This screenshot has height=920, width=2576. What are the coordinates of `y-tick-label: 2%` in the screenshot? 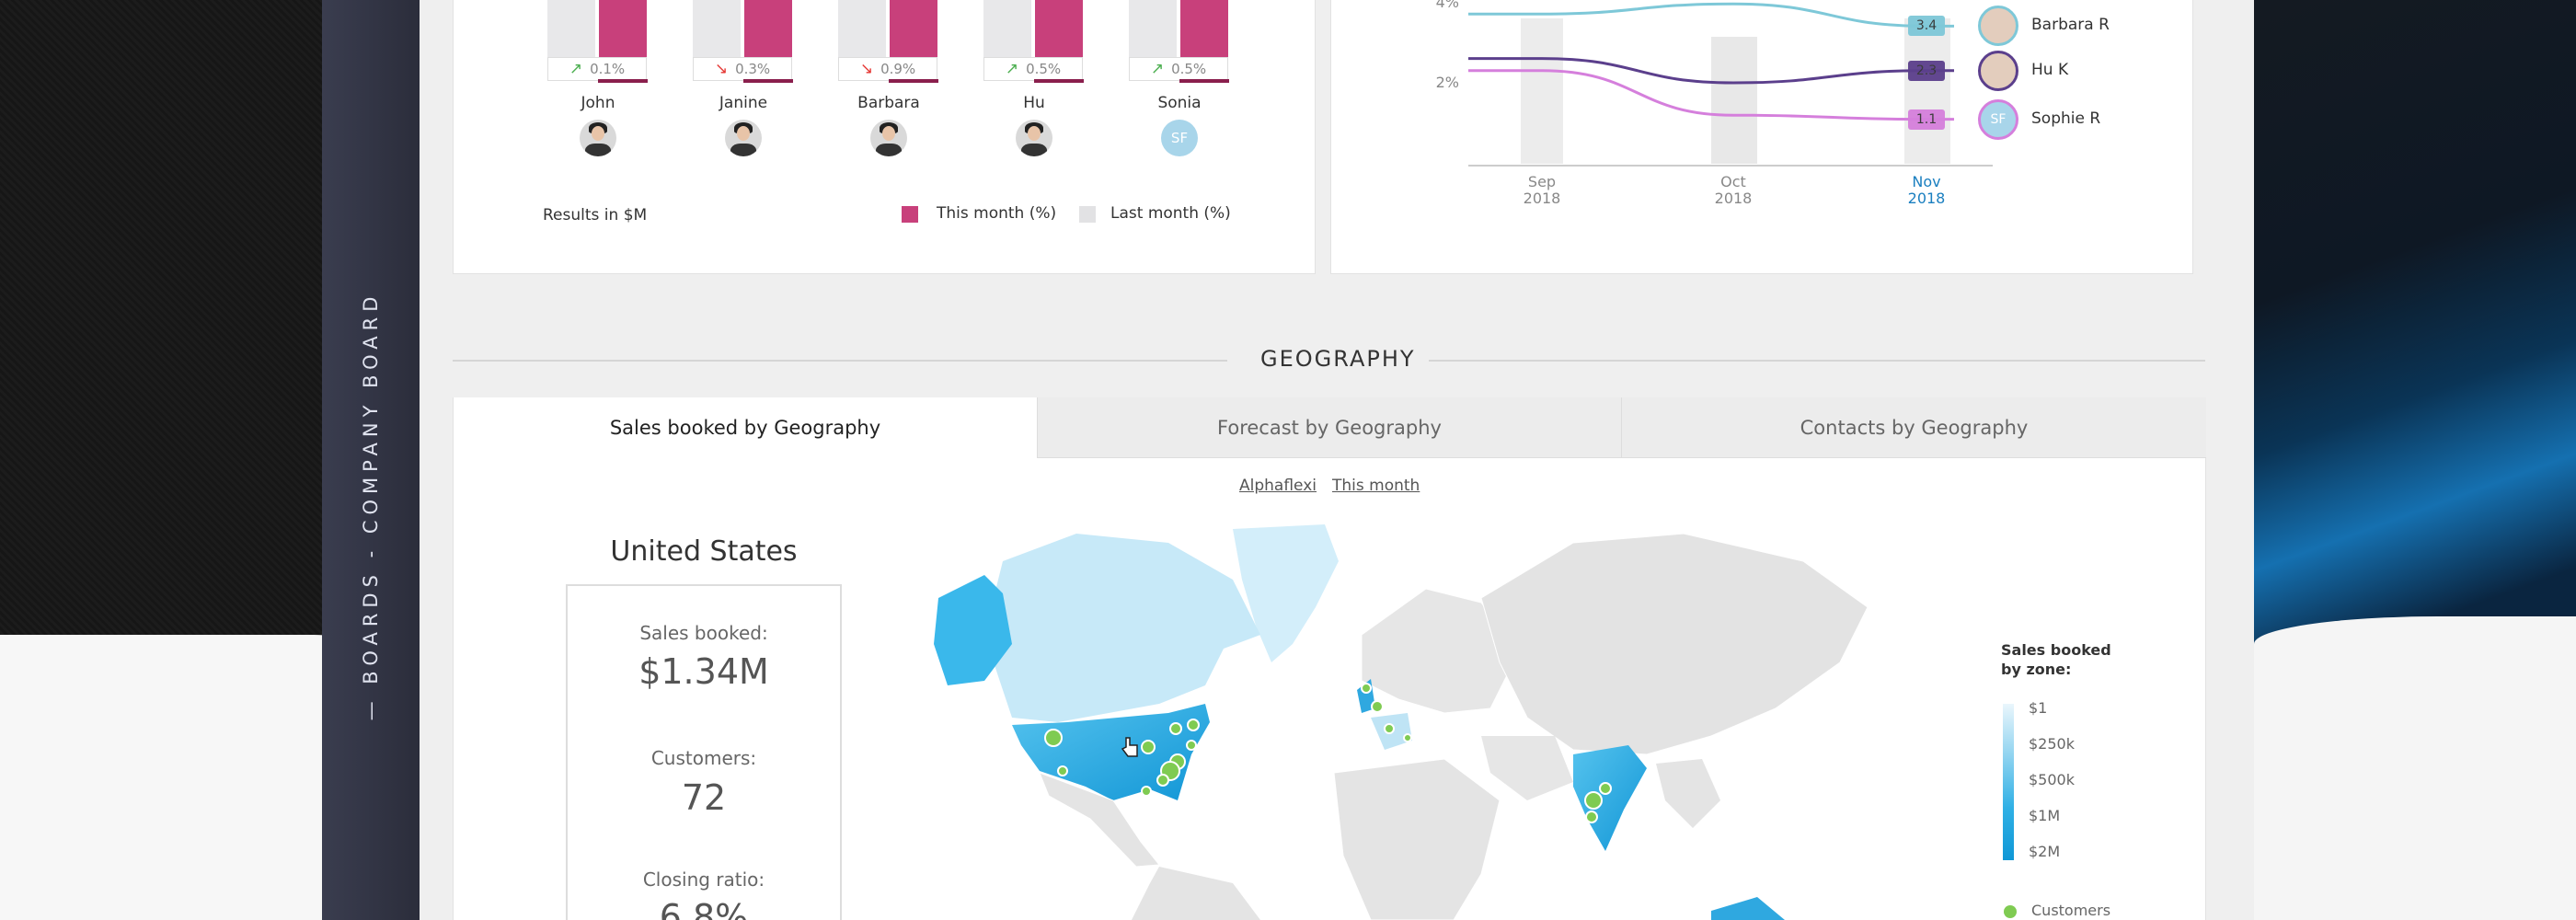 It's located at (1447, 82).